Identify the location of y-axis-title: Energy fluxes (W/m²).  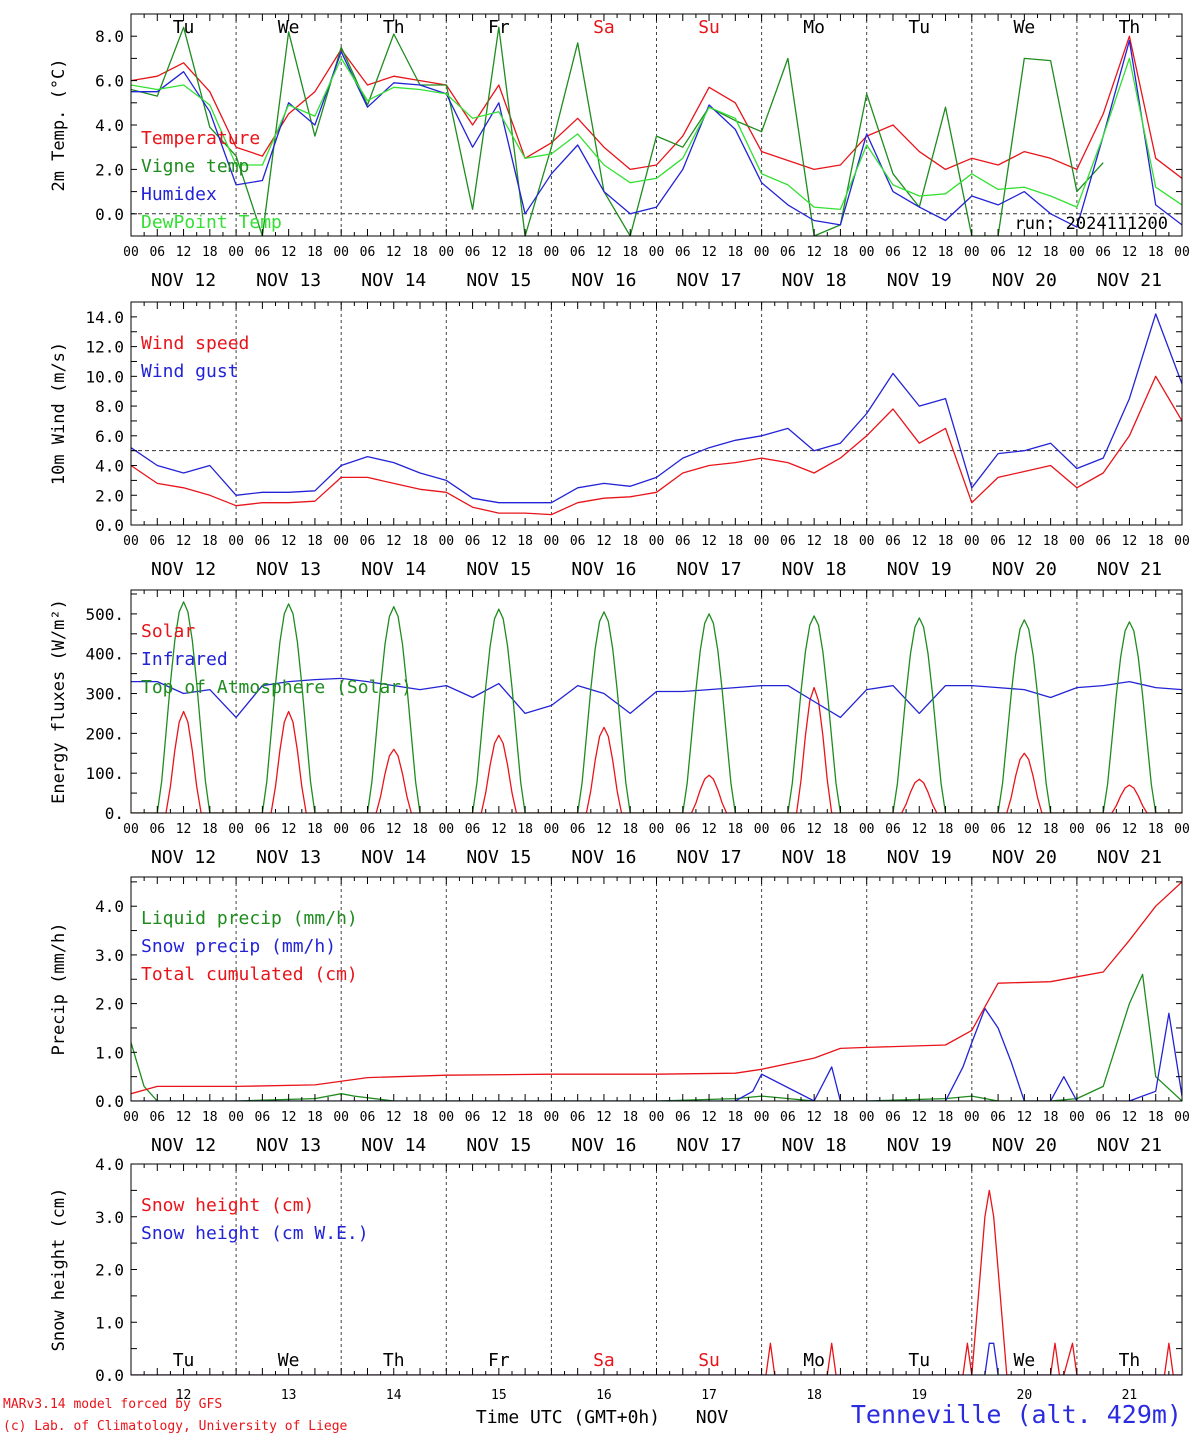
(59, 701).